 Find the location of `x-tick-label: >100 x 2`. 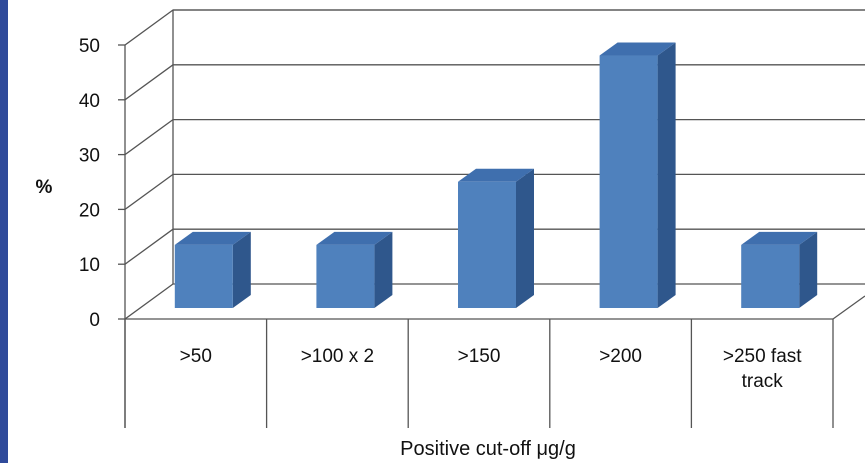

x-tick-label: >100 x 2 is located at coordinates (337, 356).